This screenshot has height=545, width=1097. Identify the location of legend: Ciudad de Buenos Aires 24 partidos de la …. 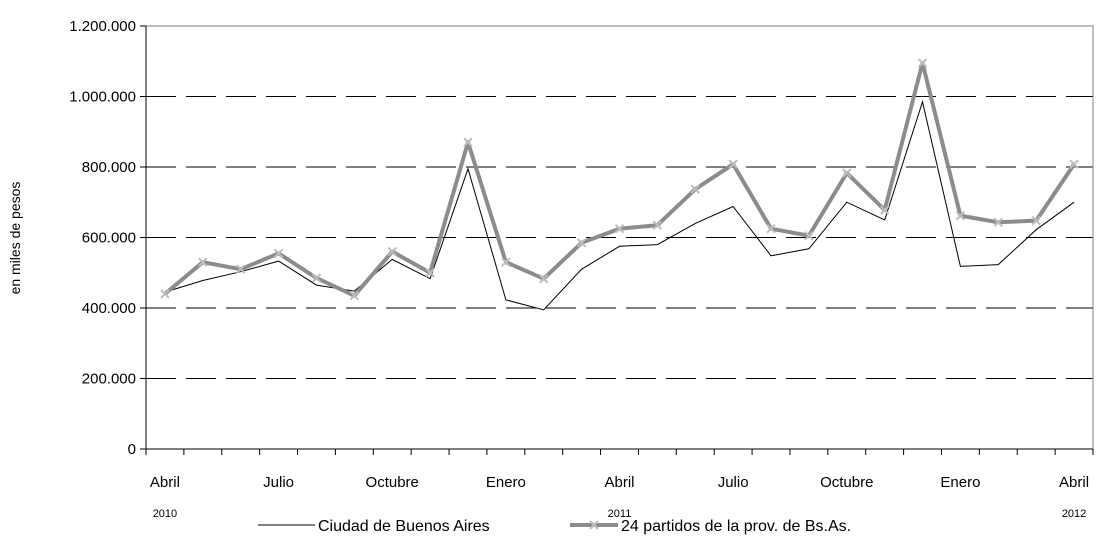
(554, 526).